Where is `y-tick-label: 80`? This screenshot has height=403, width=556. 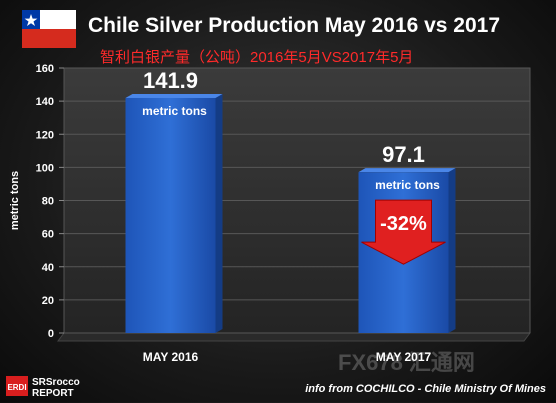 y-tick-label: 80 is located at coordinates (48, 202).